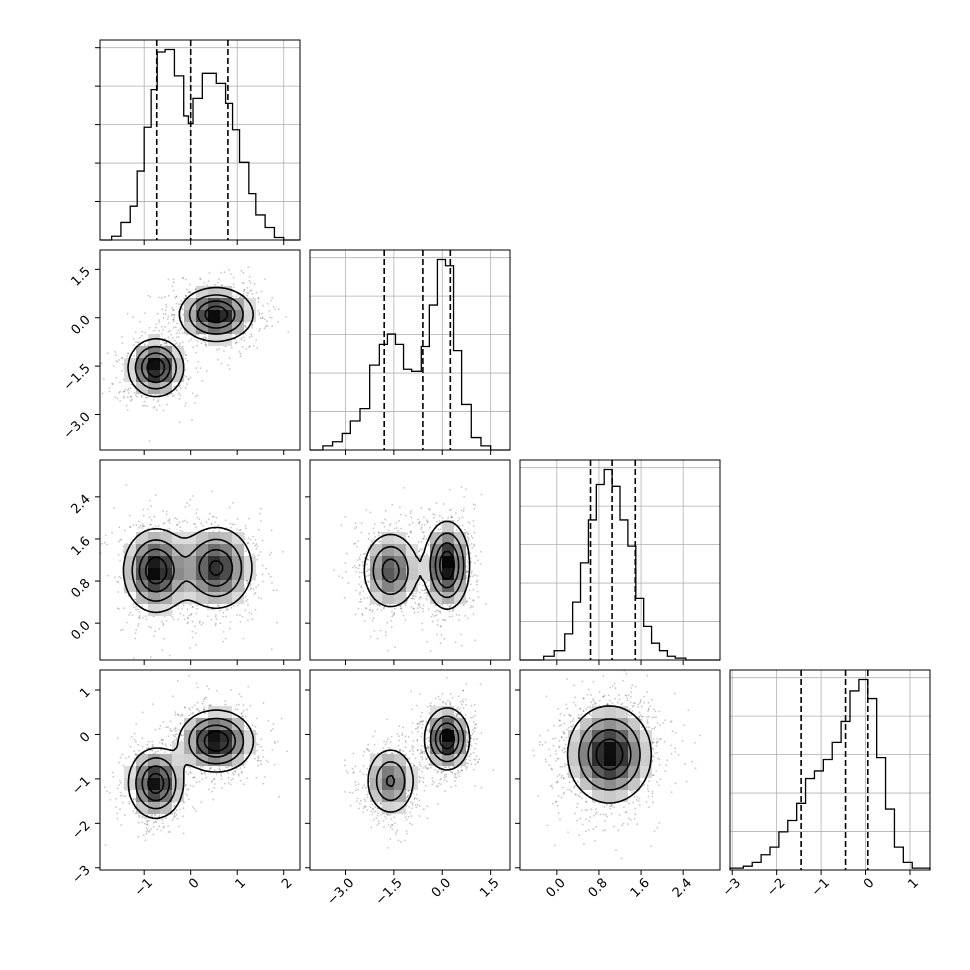 The height and width of the screenshot is (970, 970). What do you see at coordinates (200, 350) in the screenshot?
I see `axes-frame` at bounding box center [200, 350].